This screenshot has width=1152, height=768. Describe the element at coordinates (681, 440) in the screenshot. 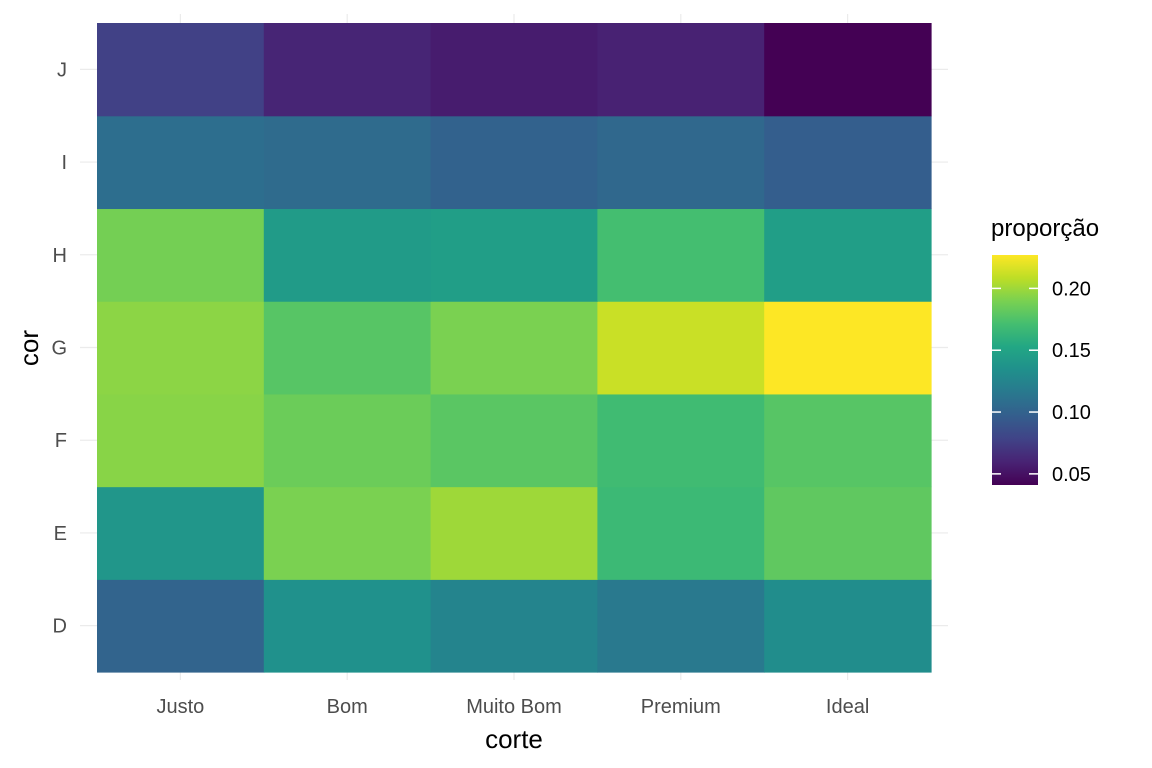

I see `heatmap-cell-F-premium` at that location.